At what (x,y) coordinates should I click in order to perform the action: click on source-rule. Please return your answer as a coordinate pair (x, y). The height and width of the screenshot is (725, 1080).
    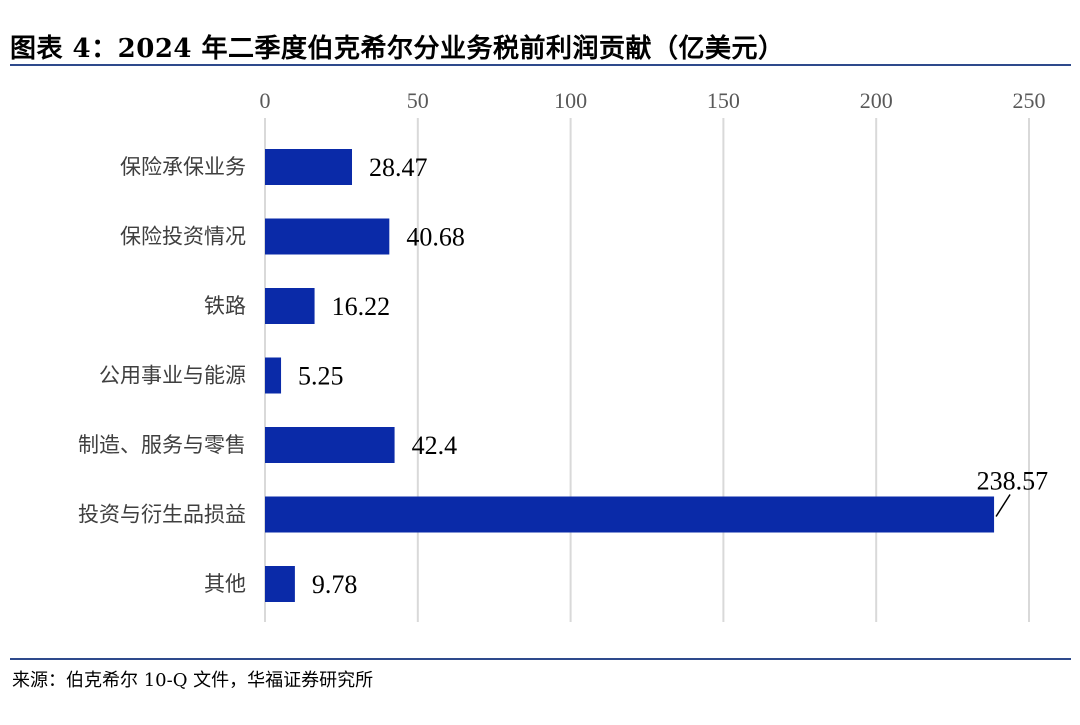
    Looking at the image, I should click on (540, 659).